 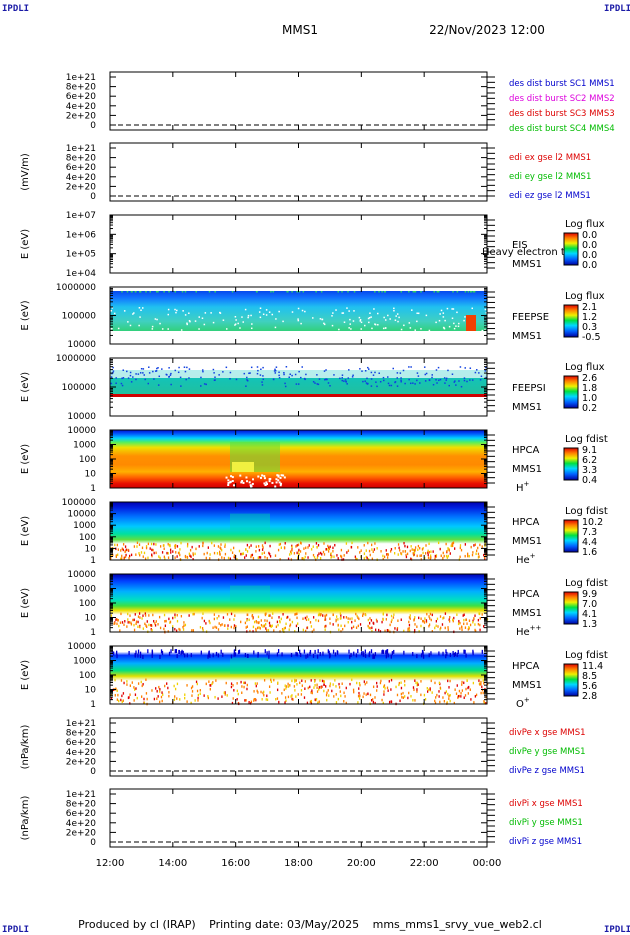 What do you see at coordinates (591, 337) in the screenshot?
I see `colorbar-tick: -0.5` at bounding box center [591, 337].